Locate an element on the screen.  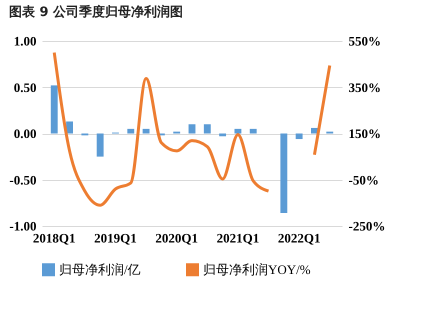
y2-tick-label: 350% is located at coordinates (364, 87).